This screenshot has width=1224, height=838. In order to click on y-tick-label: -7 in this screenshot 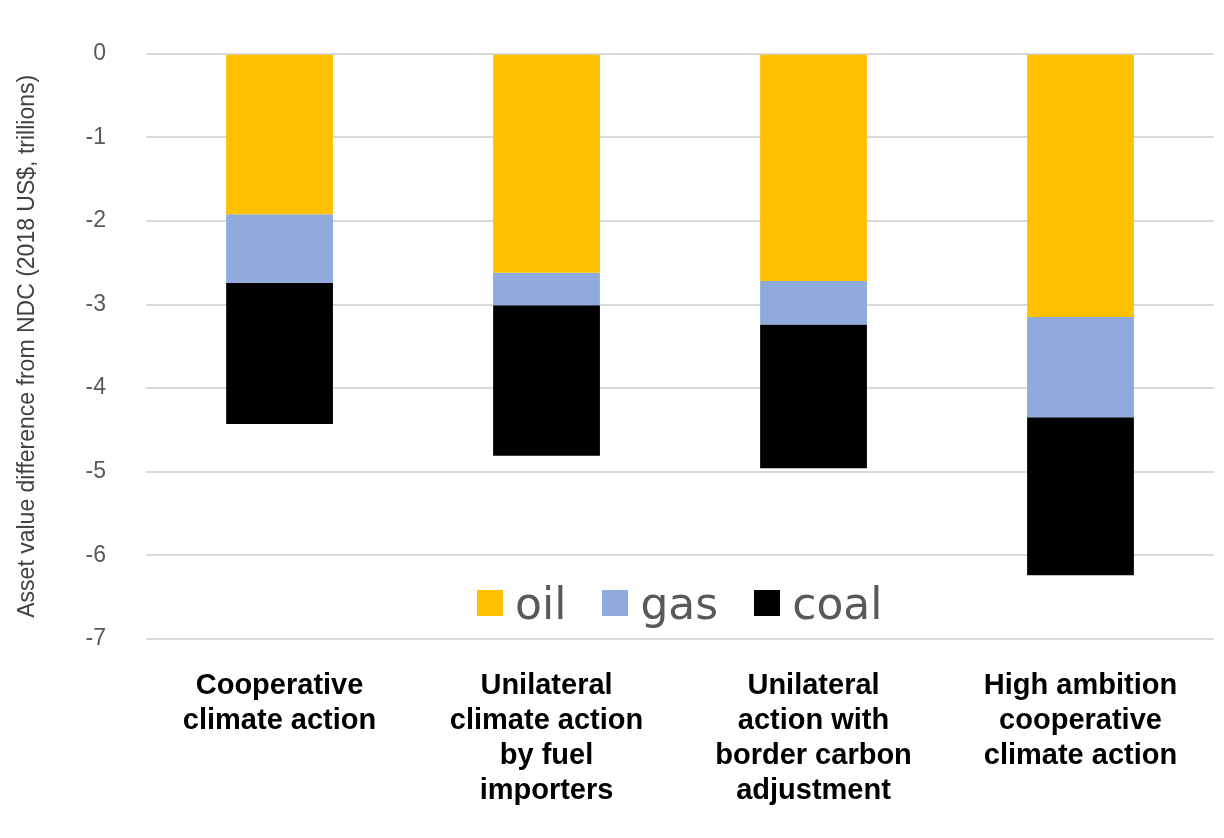, I will do `click(96, 637)`.